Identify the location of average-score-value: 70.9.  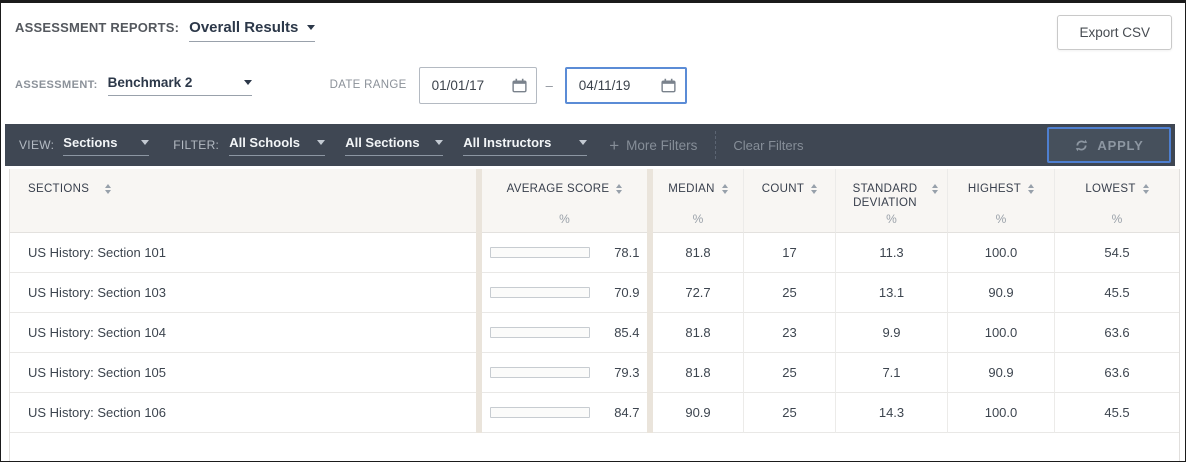
(627, 292).